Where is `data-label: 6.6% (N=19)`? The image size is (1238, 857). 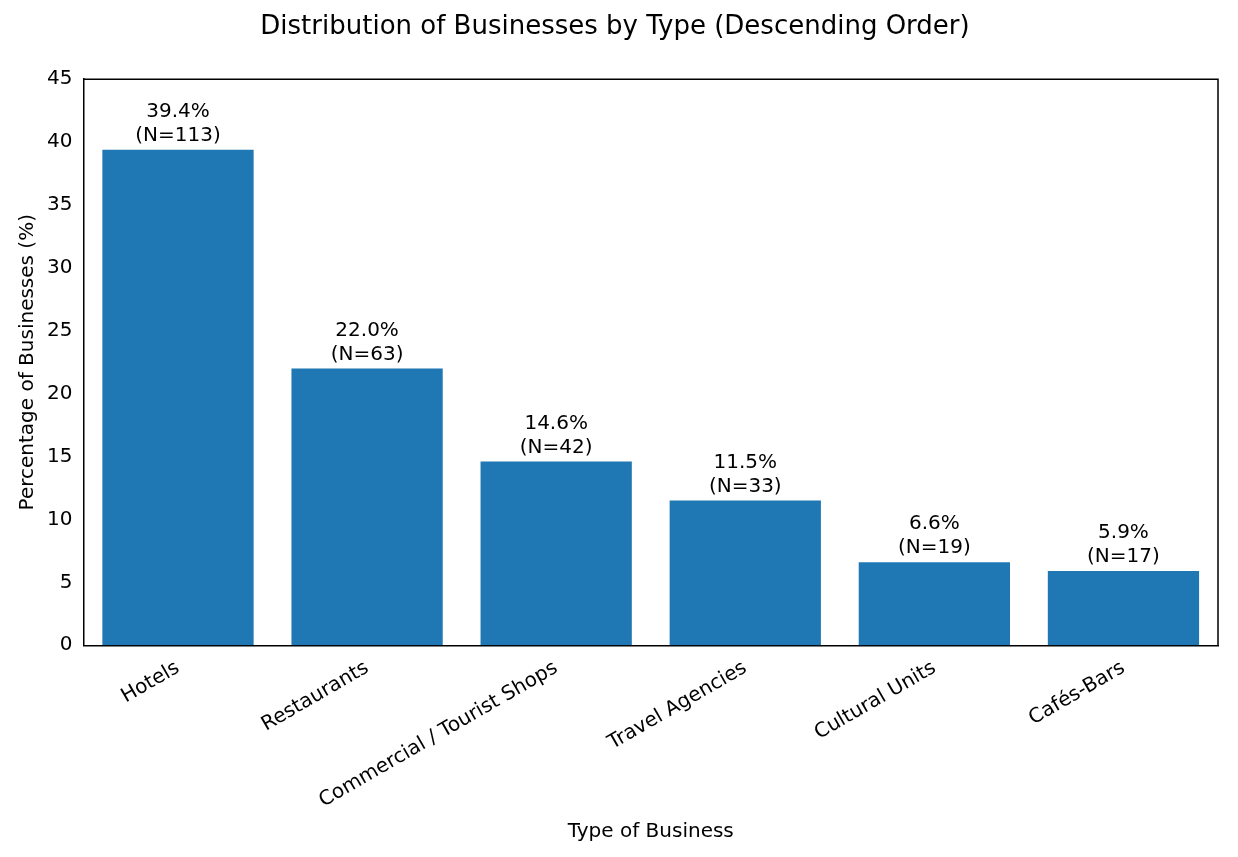 data-label: 6.6% (N=19) is located at coordinates (934, 534).